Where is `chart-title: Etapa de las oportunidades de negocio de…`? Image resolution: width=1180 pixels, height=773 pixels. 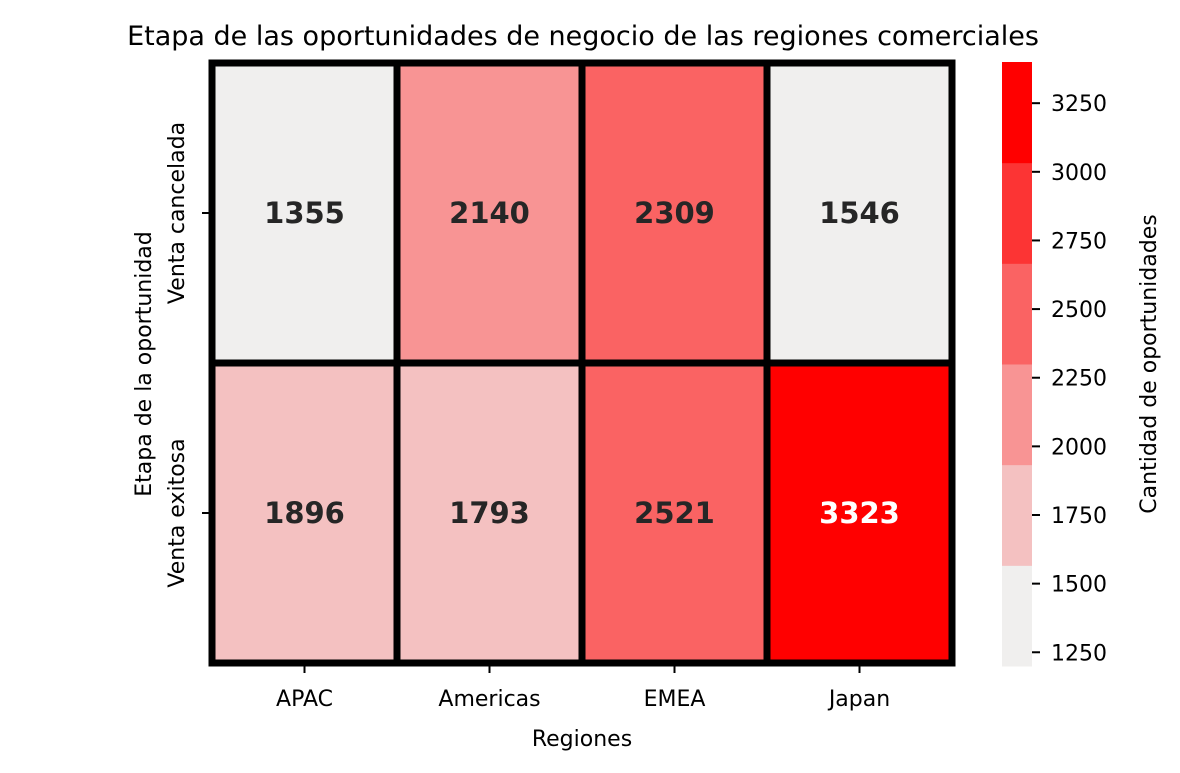 chart-title: Etapa de las oportunidades de negocio de… is located at coordinates (583, 36).